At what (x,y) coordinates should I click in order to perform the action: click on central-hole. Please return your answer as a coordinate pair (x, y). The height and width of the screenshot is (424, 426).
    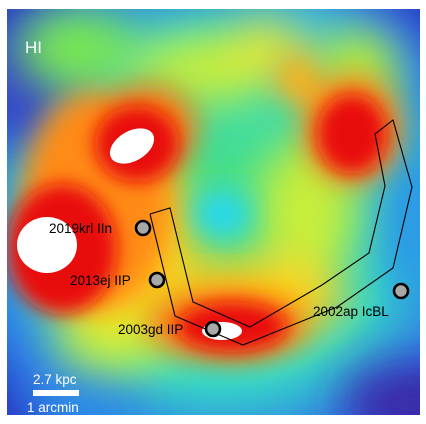
    Looking at the image, I should click on (222, 214).